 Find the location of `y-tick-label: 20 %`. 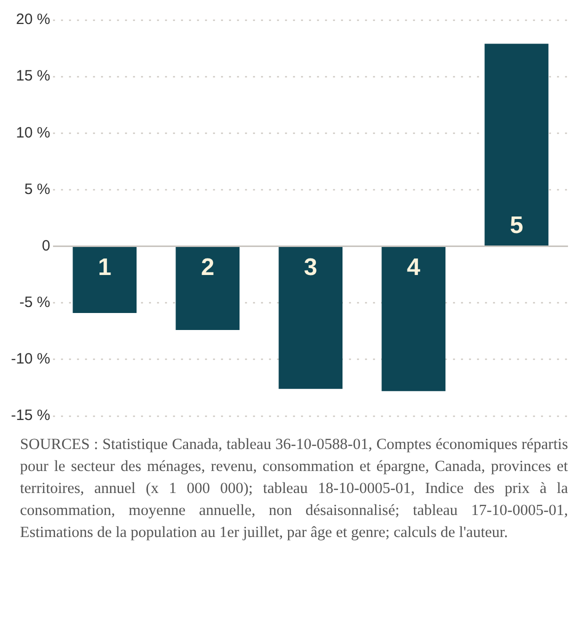

y-tick-label: 20 % is located at coordinates (33, 19).